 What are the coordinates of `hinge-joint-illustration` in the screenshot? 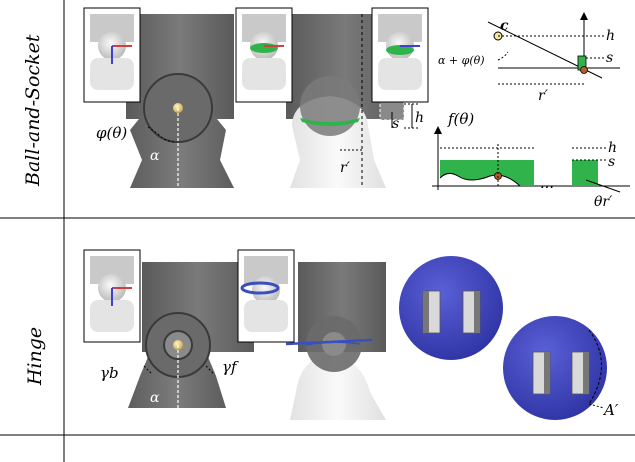 It's located at (191, 336).